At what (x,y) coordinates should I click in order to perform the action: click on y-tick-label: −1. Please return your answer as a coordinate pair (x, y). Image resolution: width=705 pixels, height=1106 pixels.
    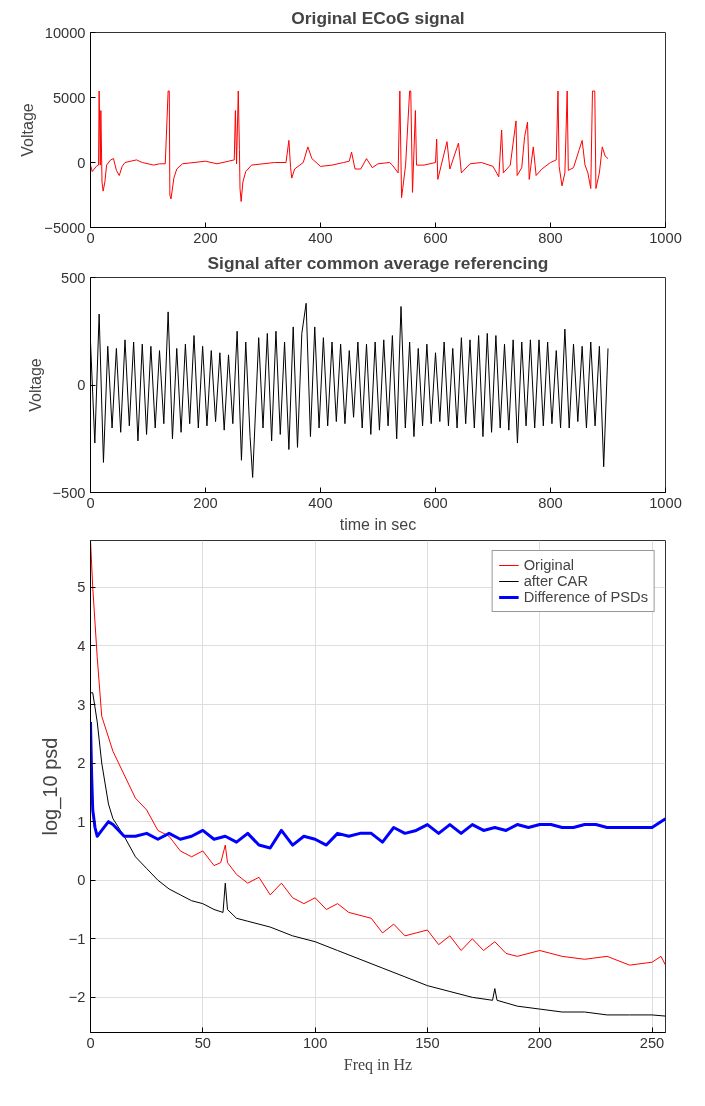
    Looking at the image, I should click on (77, 938).